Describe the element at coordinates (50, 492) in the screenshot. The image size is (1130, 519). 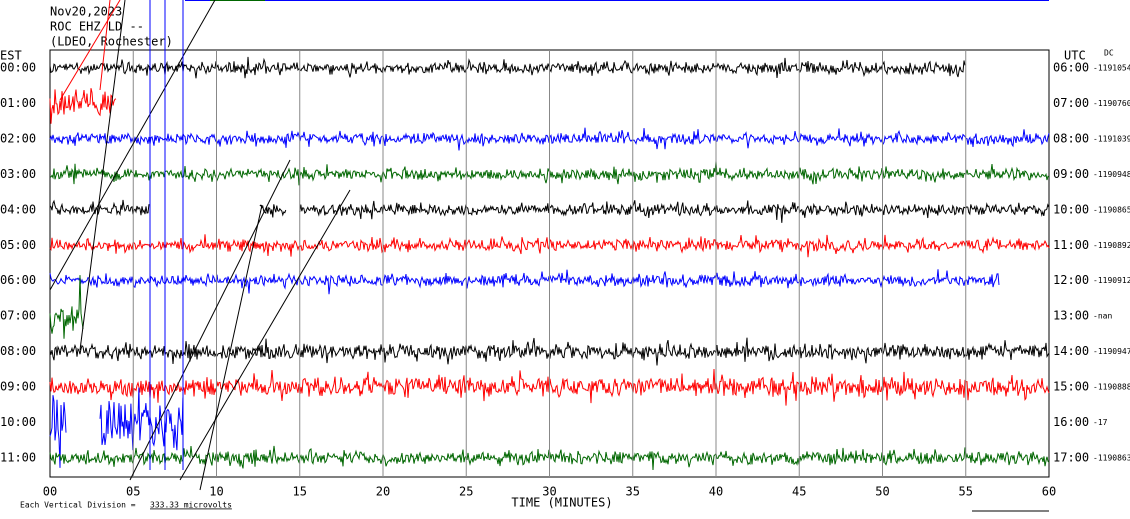
I see `x-tick-label: 00` at that location.